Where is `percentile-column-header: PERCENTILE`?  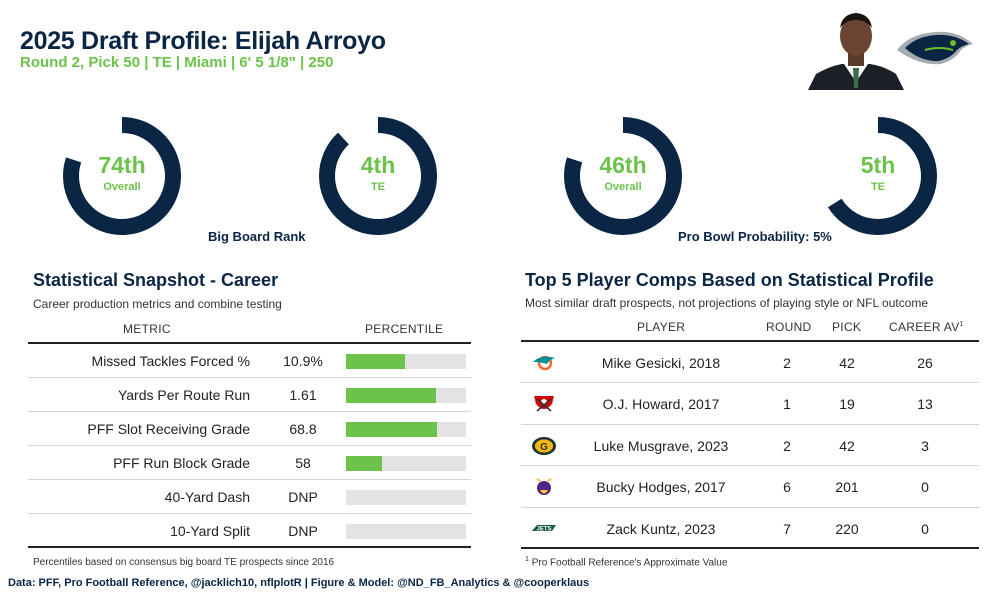
percentile-column-header: PERCENTILE is located at coordinates (404, 329).